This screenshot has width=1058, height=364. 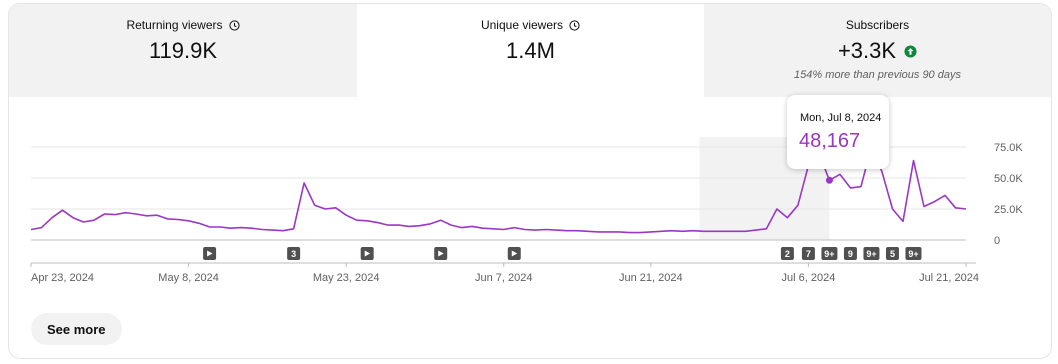 I want to click on x-tick-label: Jun 7, 2024, so click(x=504, y=278).